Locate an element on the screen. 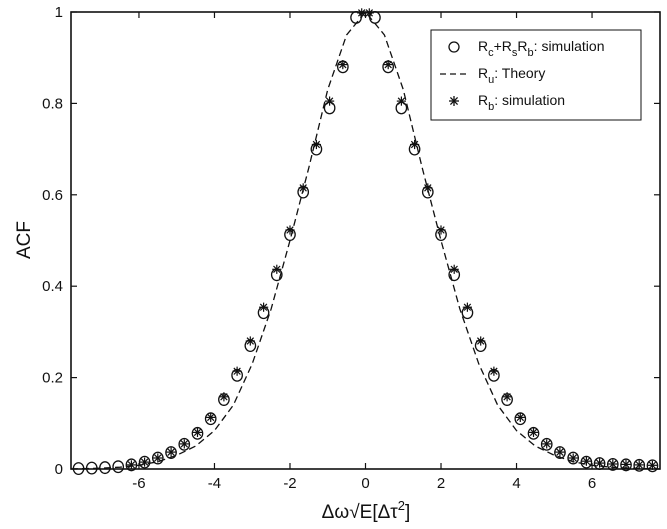  x-axis-title-radical: √ is located at coordinates (354, 512).